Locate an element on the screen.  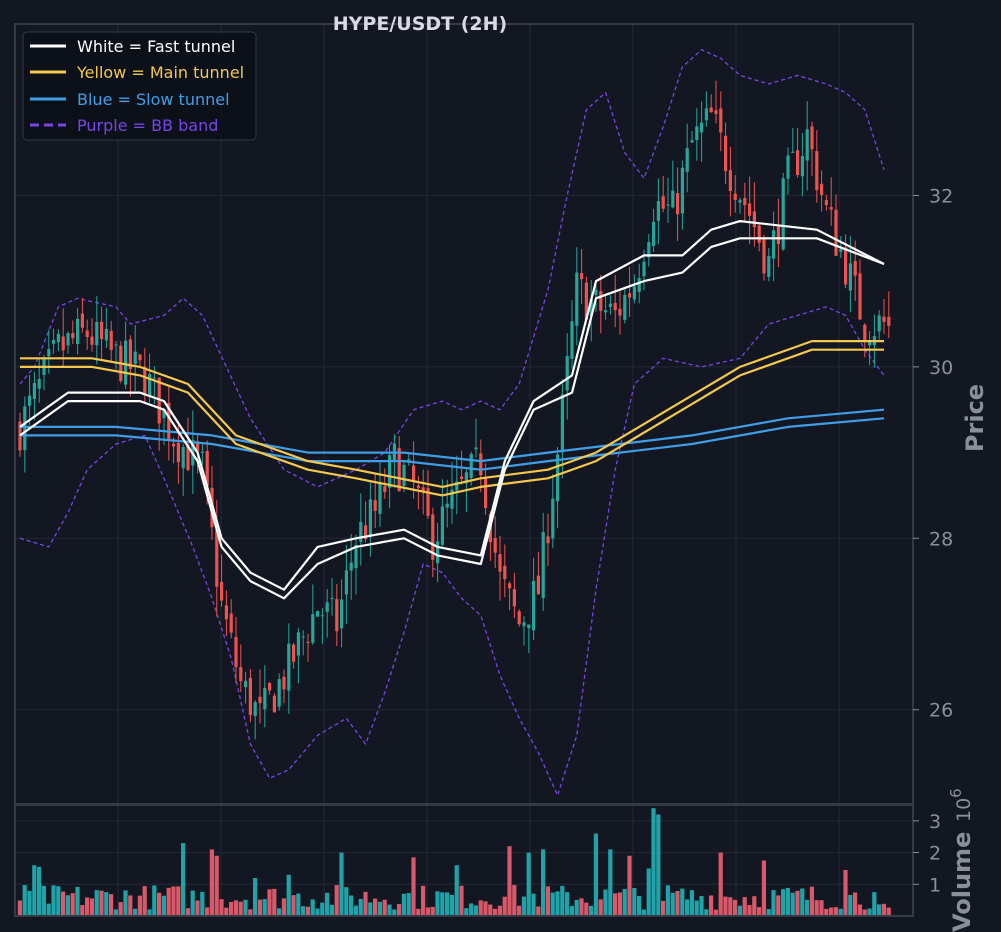
main-tunnel-lower-line is located at coordinates (452, 422).